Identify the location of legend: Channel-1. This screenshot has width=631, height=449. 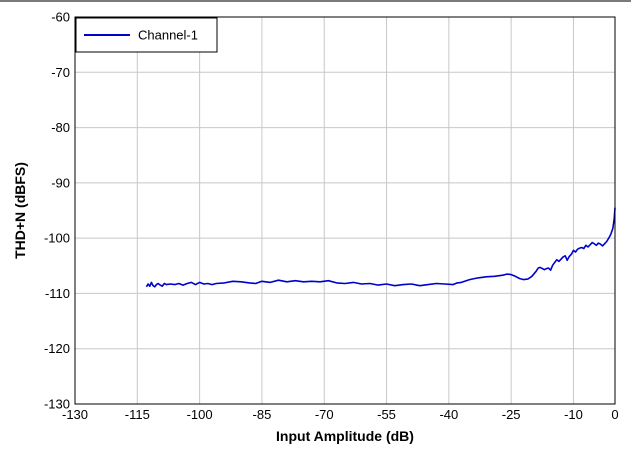
(146, 35).